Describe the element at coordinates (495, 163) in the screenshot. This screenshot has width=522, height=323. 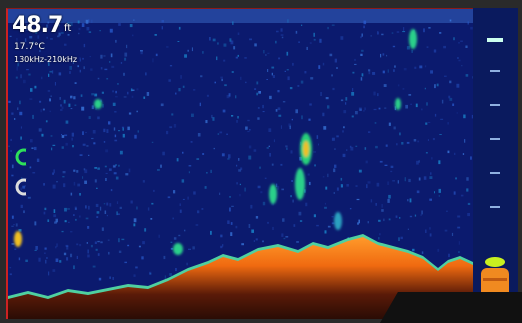
I see `depth-scale-sidebar` at that location.